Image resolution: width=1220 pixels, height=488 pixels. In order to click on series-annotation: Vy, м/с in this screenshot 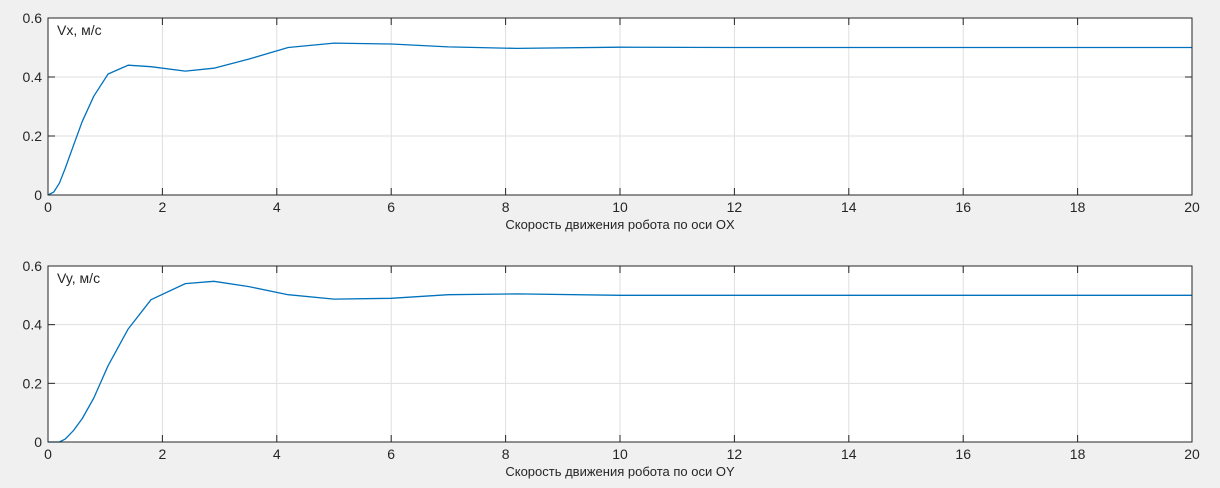, I will do `click(78, 278)`.